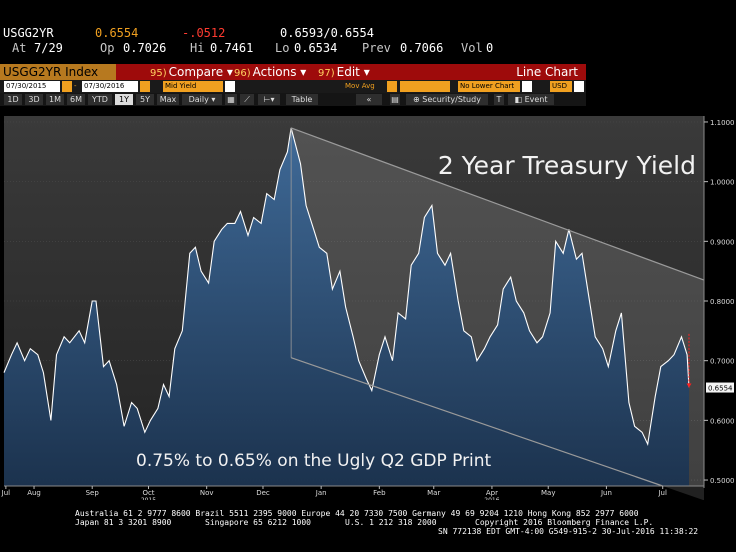 The image size is (736, 552). I want to click on actions-menu: 96) Actions ▾, so click(270, 72).